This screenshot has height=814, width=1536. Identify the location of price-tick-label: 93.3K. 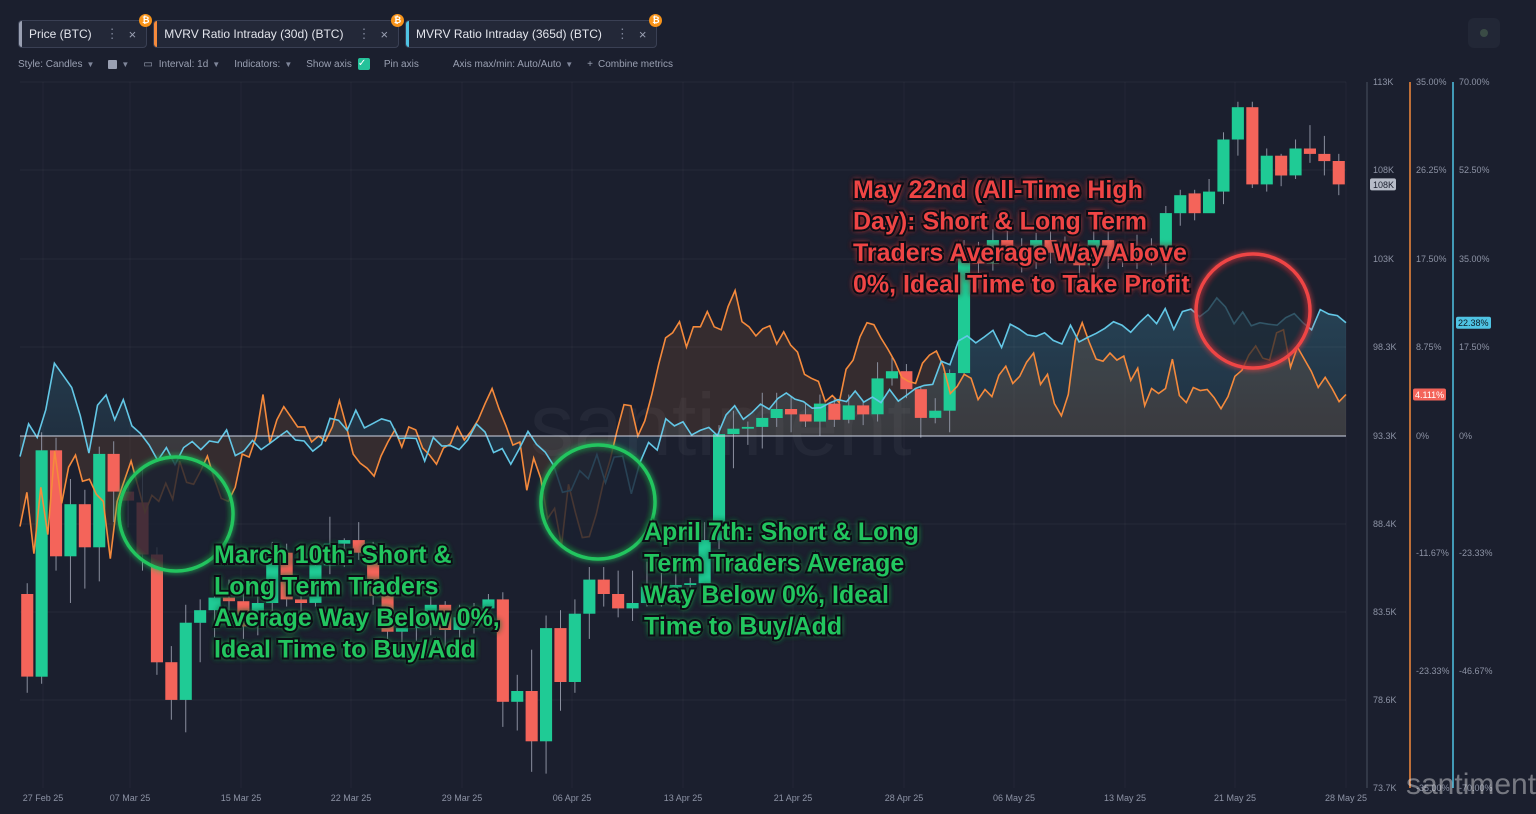
(1385, 436).